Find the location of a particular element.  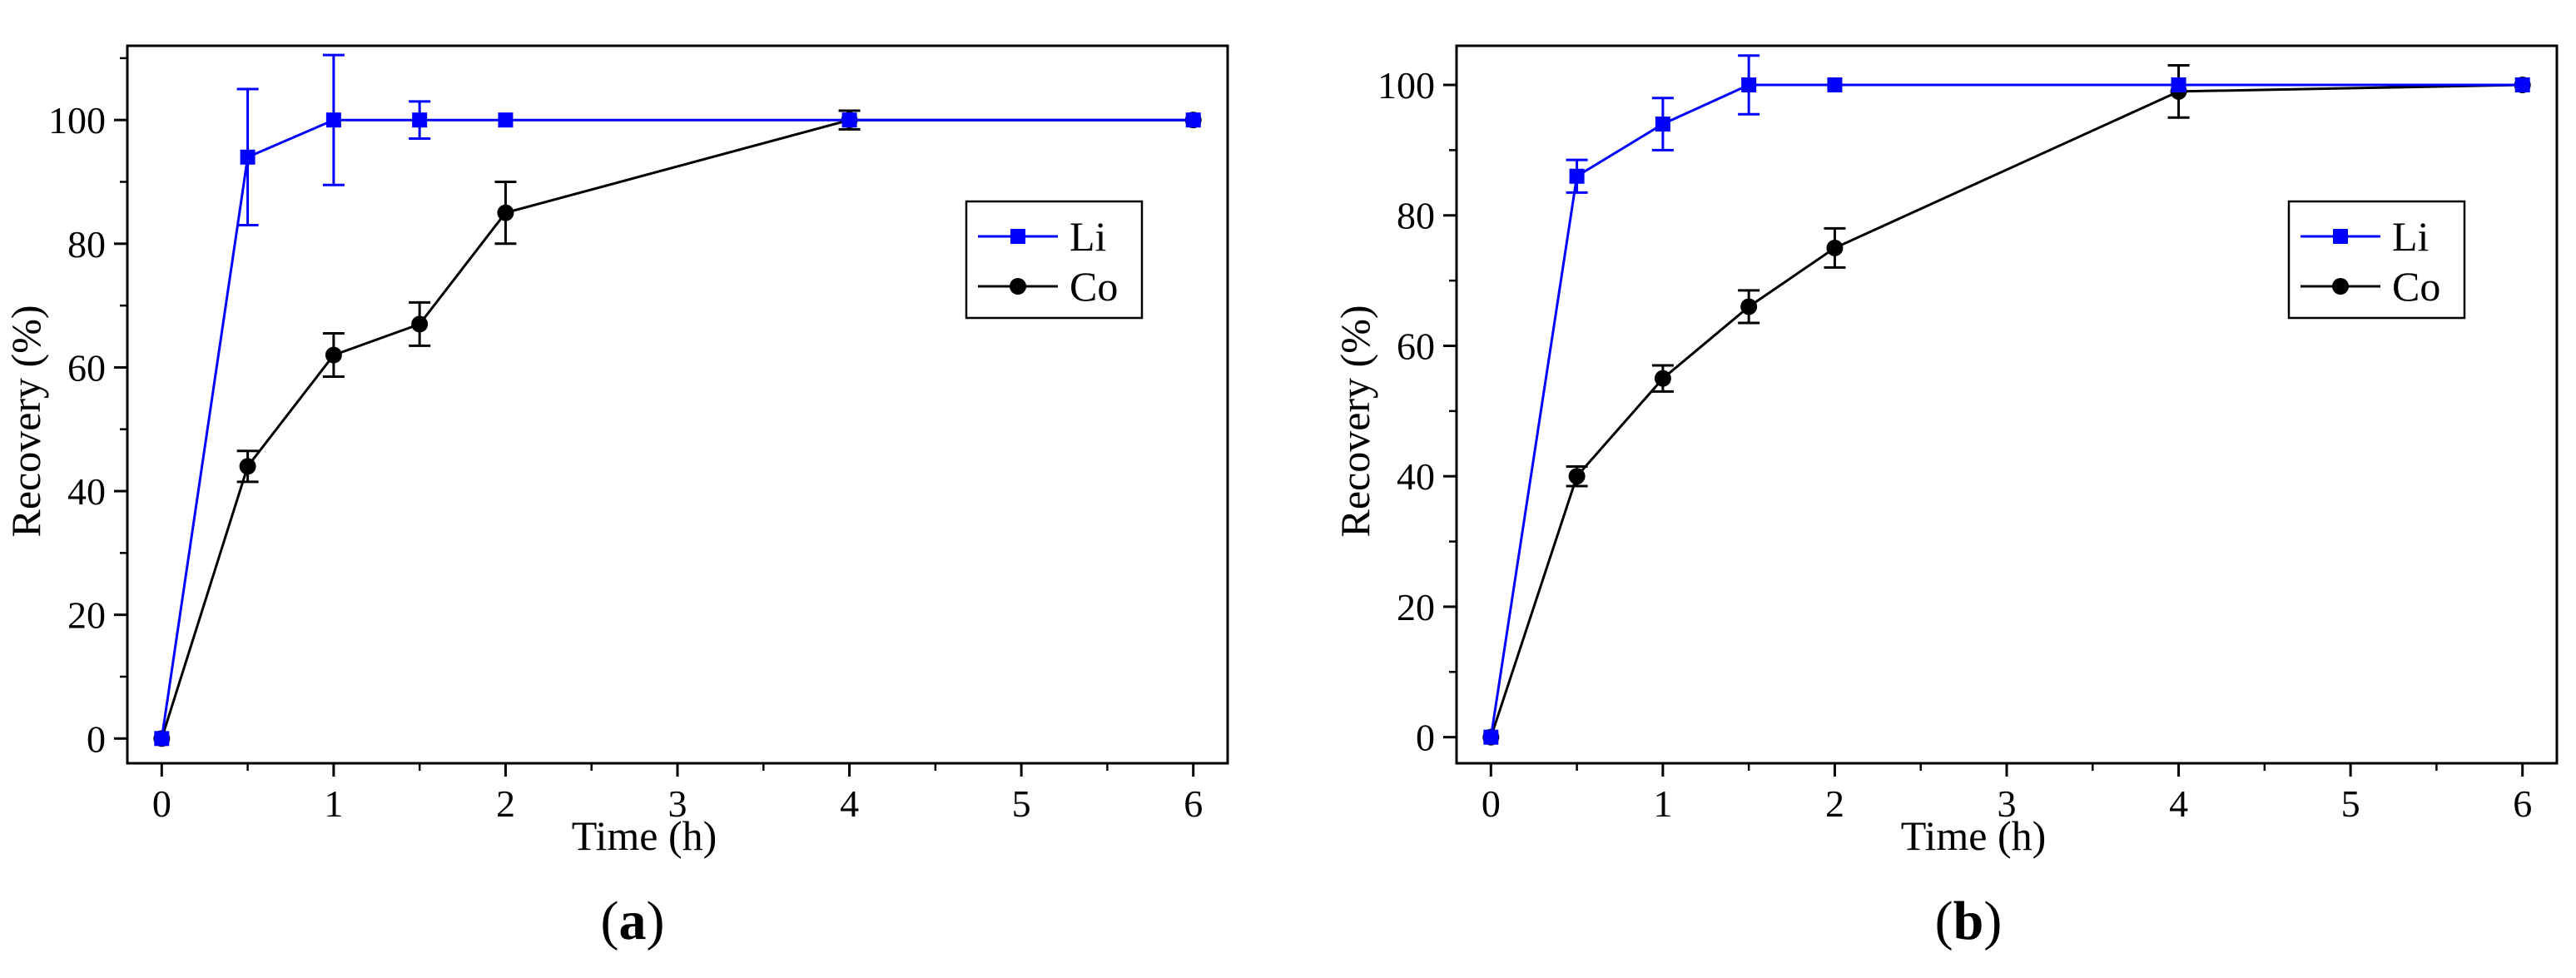

panel-caption: (b) is located at coordinates (1969, 921).